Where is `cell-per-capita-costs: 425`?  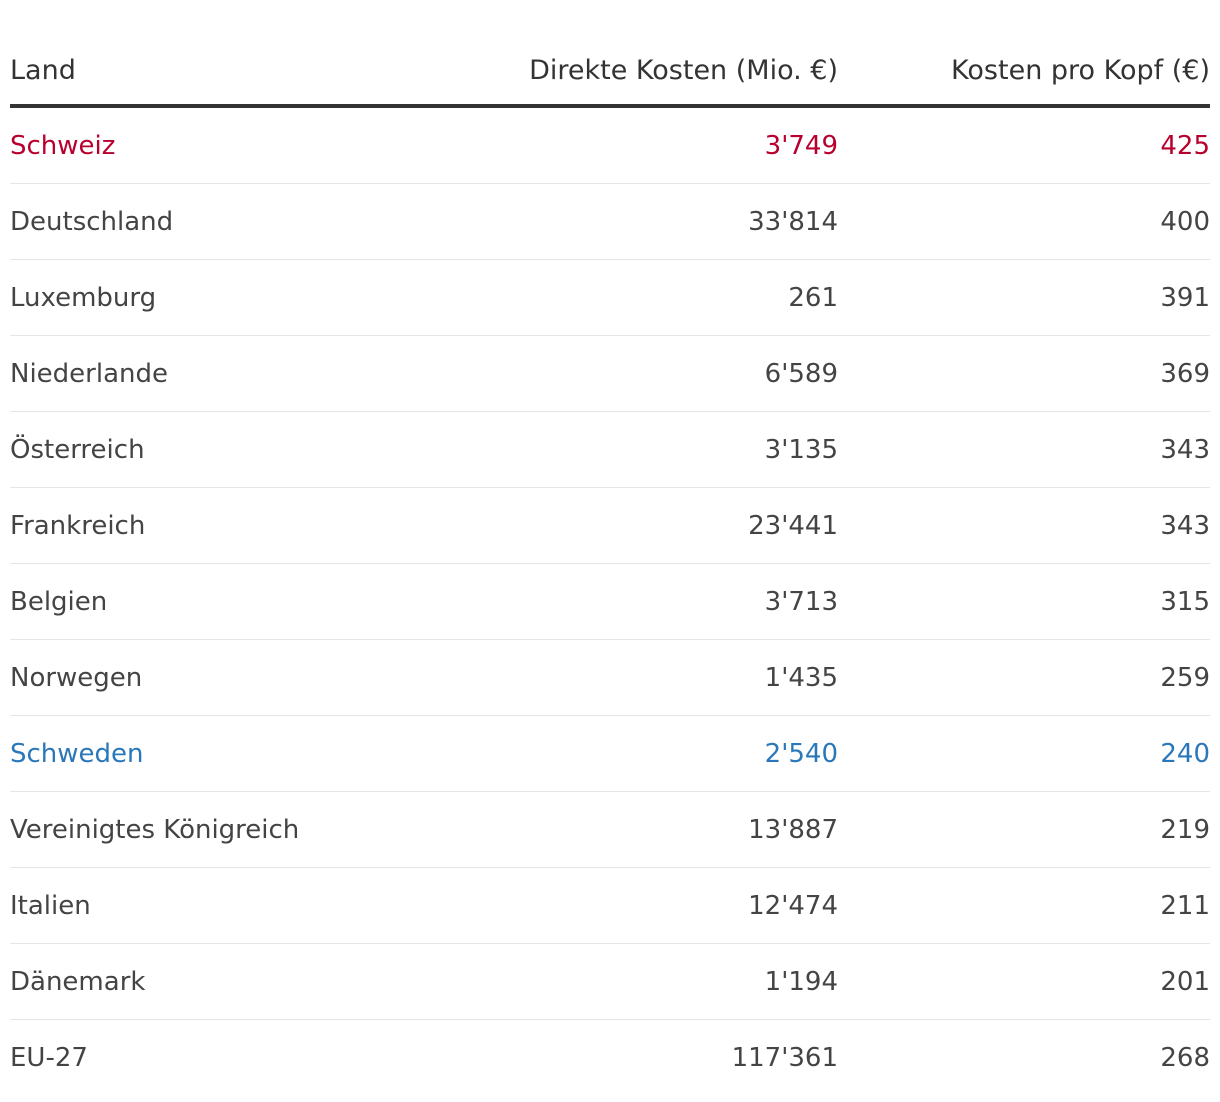 cell-per-capita-costs: 425 is located at coordinates (1024, 145).